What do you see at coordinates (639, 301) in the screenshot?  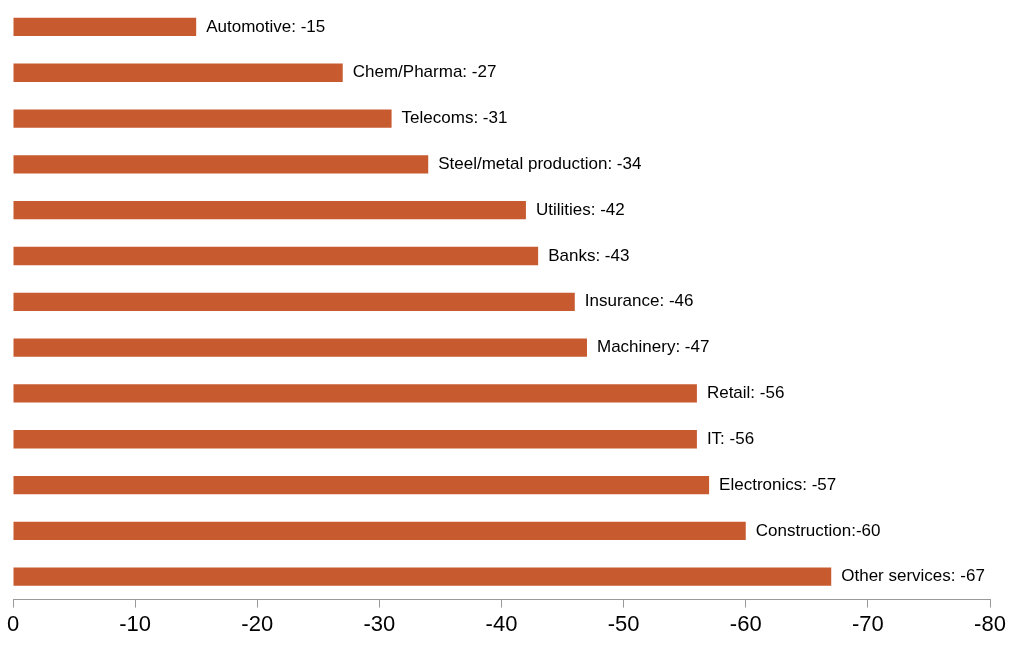 I see `data-label: Insurance: -46` at bounding box center [639, 301].